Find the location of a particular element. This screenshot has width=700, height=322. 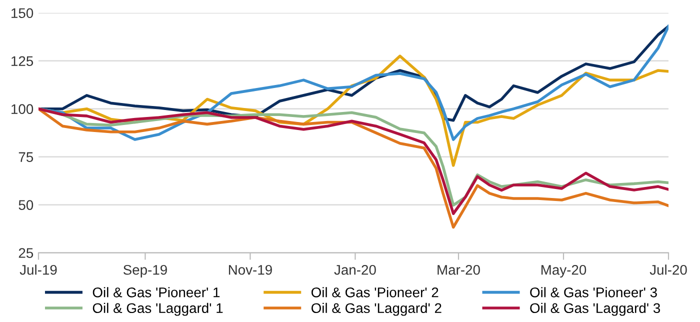

legend-label: Oil & Gas 'Laggard' 2 is located at coordinates (377, 309).